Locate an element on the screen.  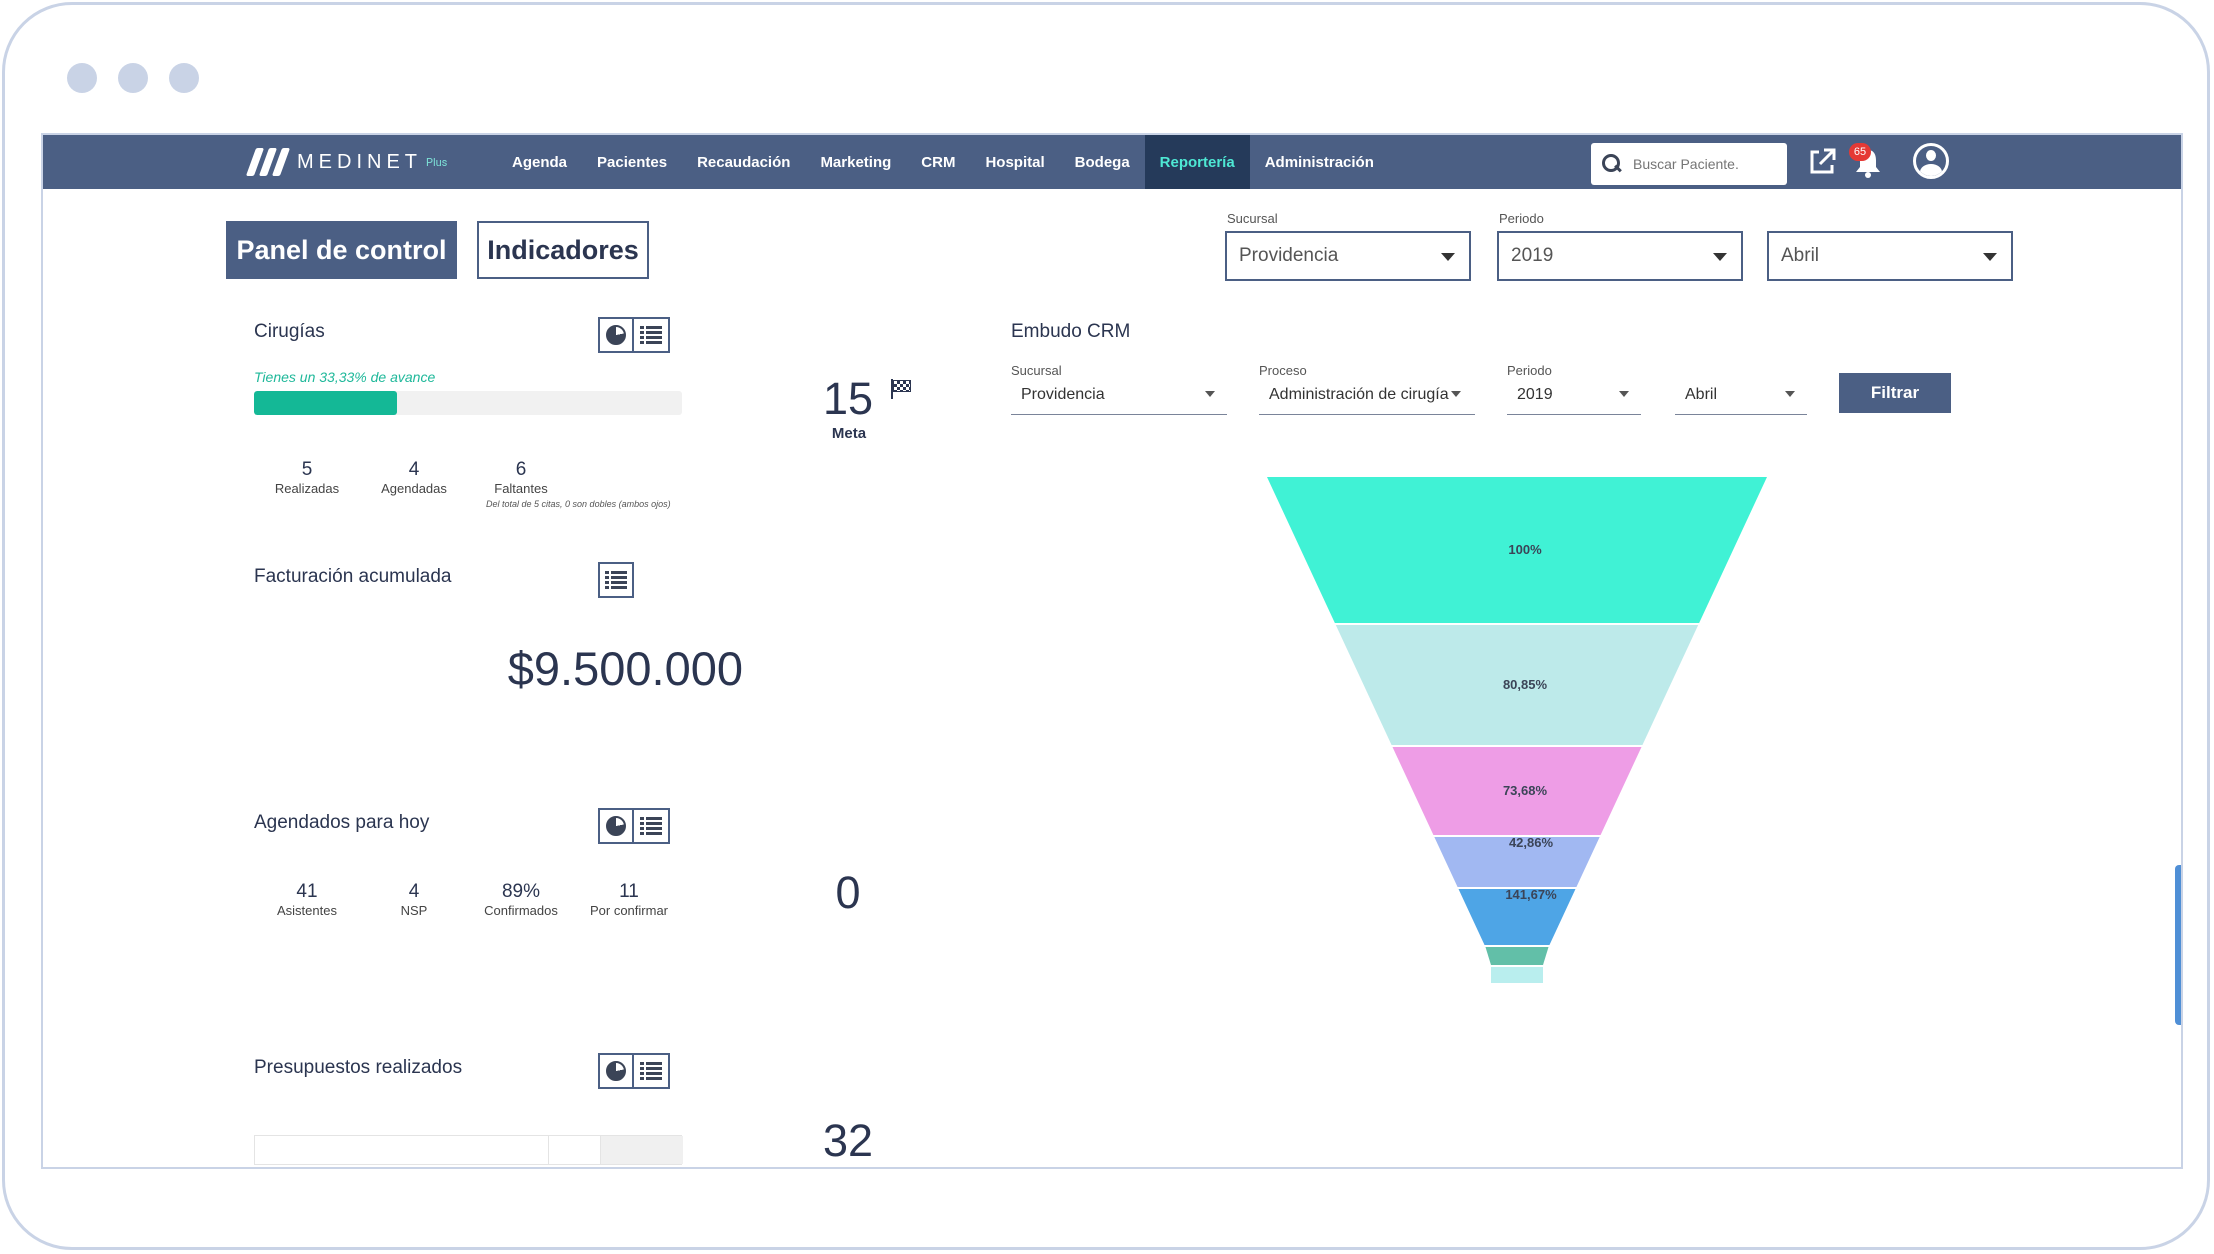
stat-item: 5 Realizadas is located at coordinates (307, 477).